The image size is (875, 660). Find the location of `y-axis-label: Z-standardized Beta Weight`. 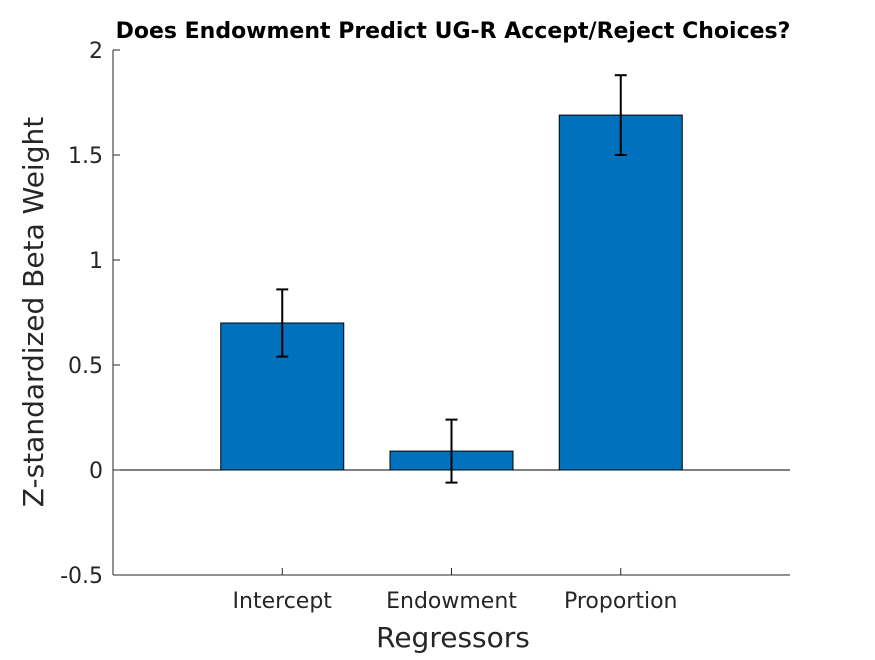

y-axis-label: Z-standardized Beta Weight is located at coordinates (33, 312).